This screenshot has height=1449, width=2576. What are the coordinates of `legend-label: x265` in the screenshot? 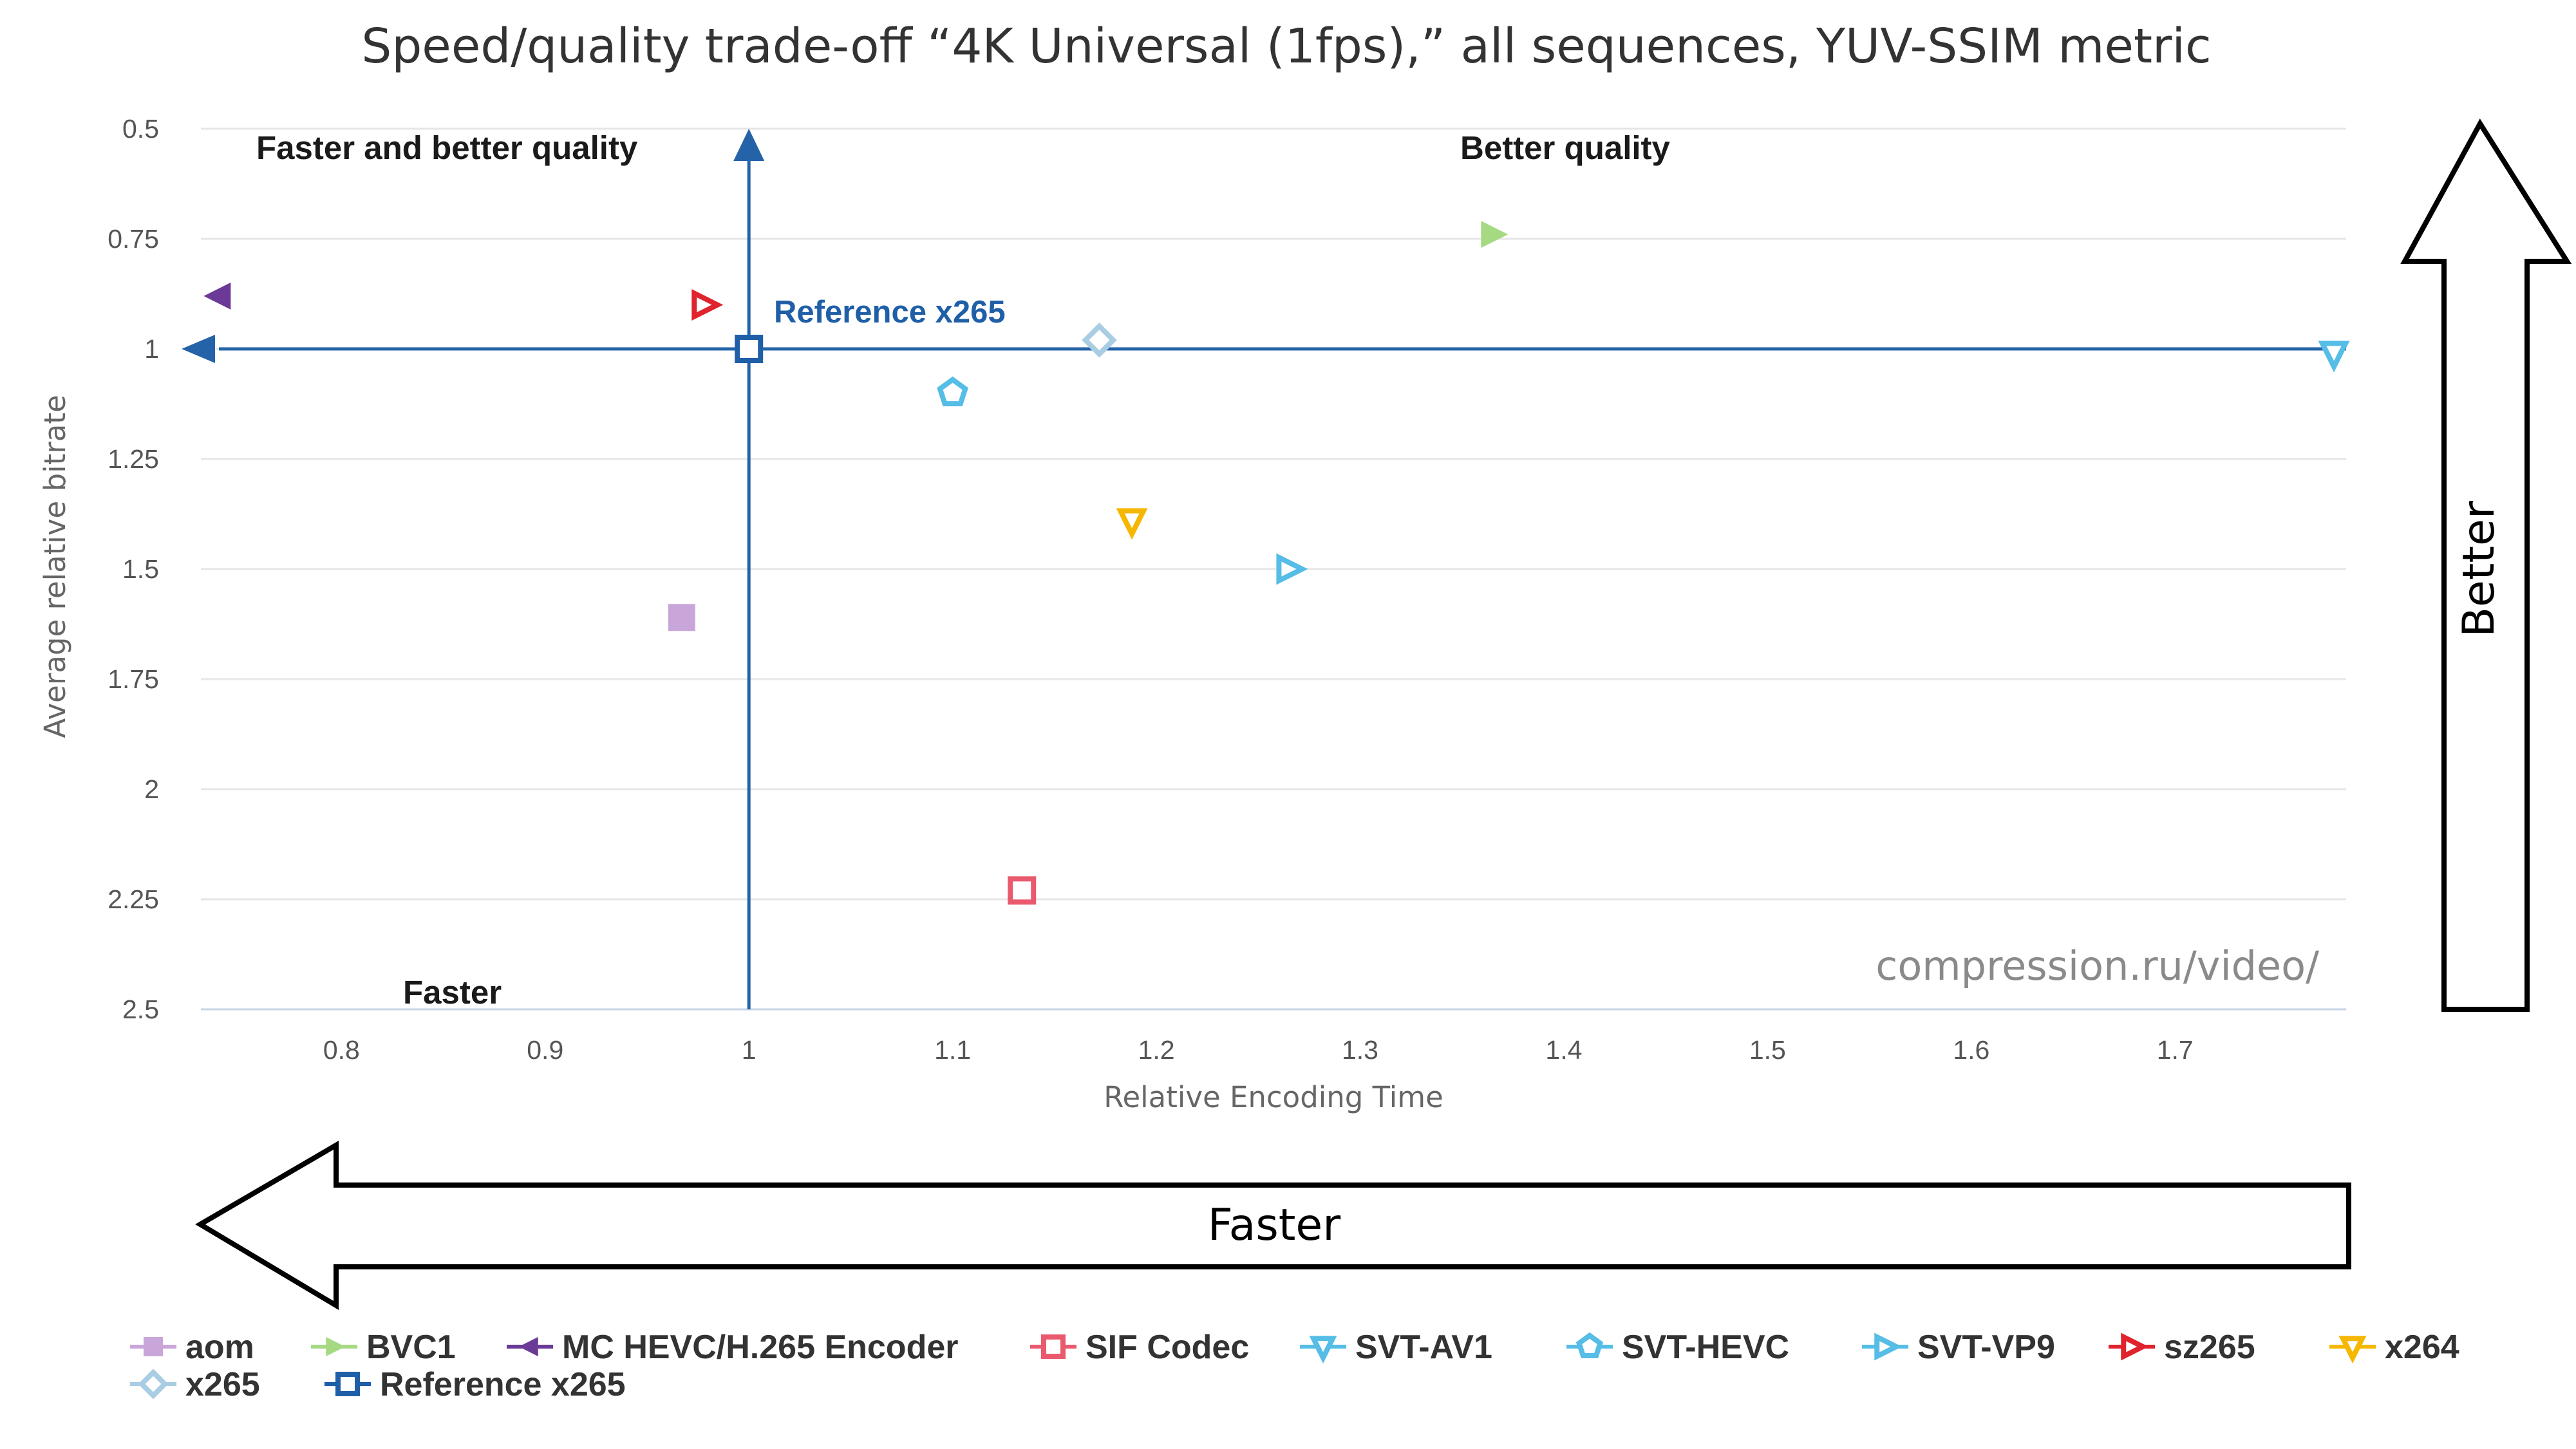 It's located at (222, 1384).